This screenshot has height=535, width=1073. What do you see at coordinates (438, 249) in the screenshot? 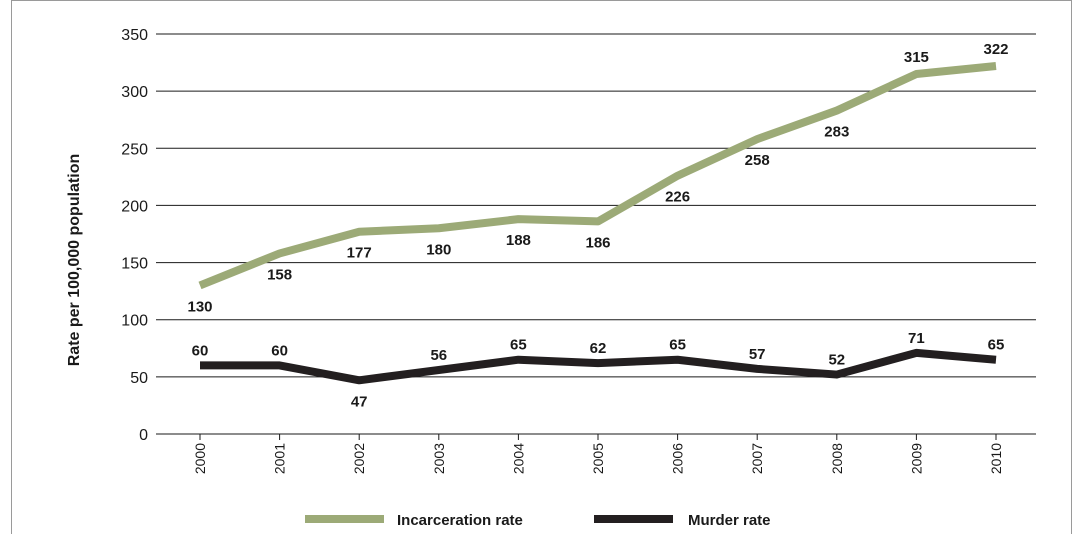
I see `incarceration-data-label: 180` at bounding box center [438, 249].